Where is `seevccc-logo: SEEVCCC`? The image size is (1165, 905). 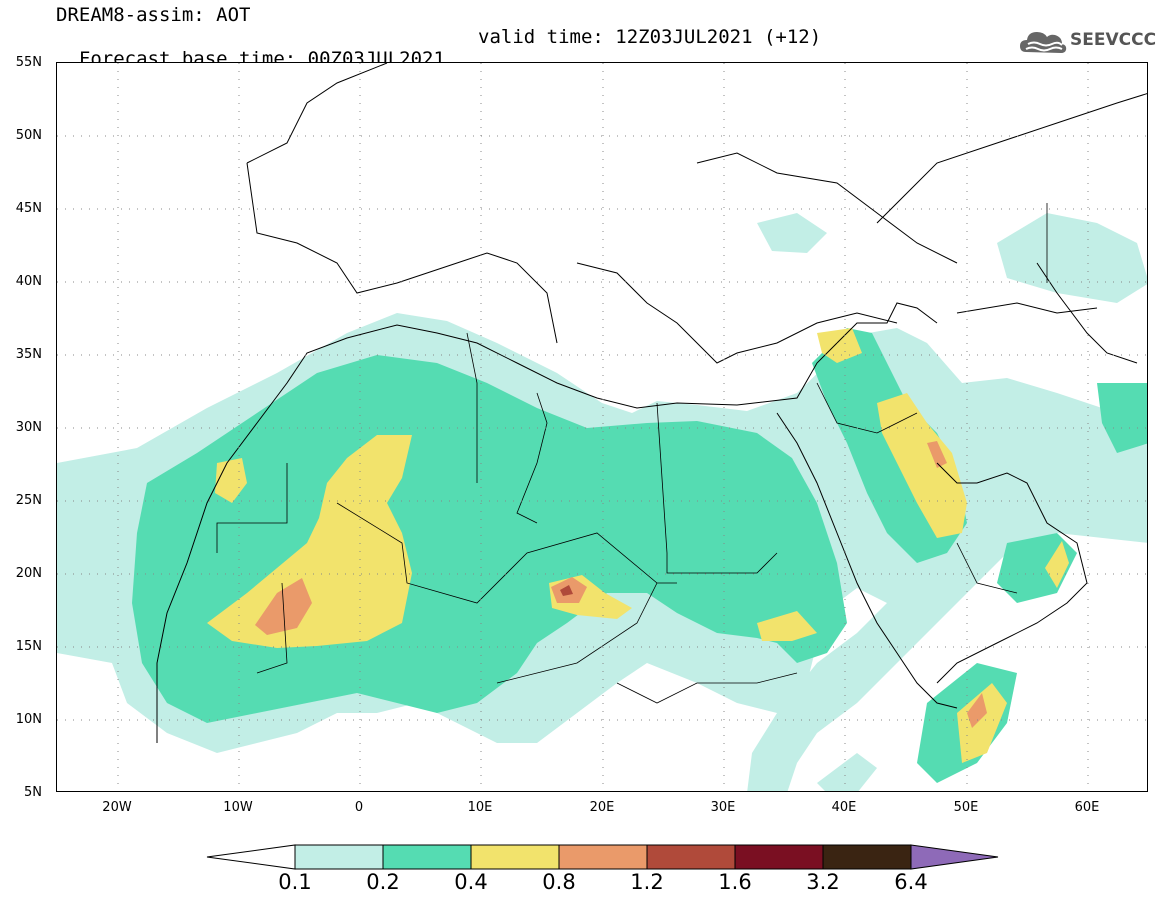 seevccc-logo: SEEVCCC is located at coordinates (1088, 41).